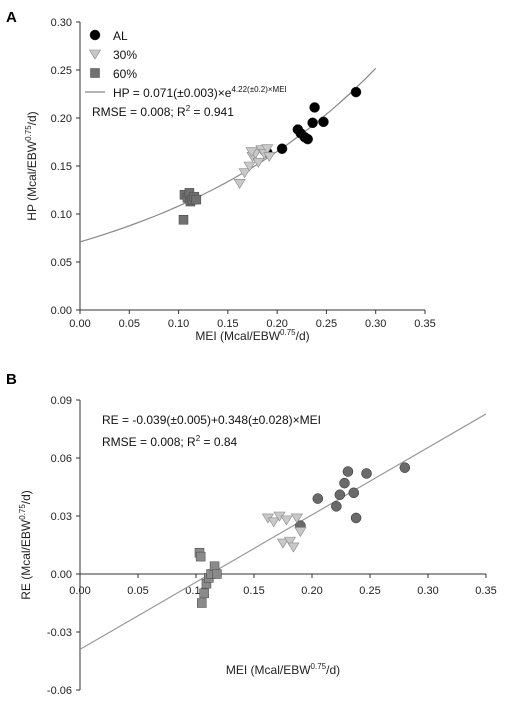 This screenshot has width=510, height=710. Describe the element at coordinates (61, 23) in the screenshot. I see `y-tick-label: 0.30` at that location.